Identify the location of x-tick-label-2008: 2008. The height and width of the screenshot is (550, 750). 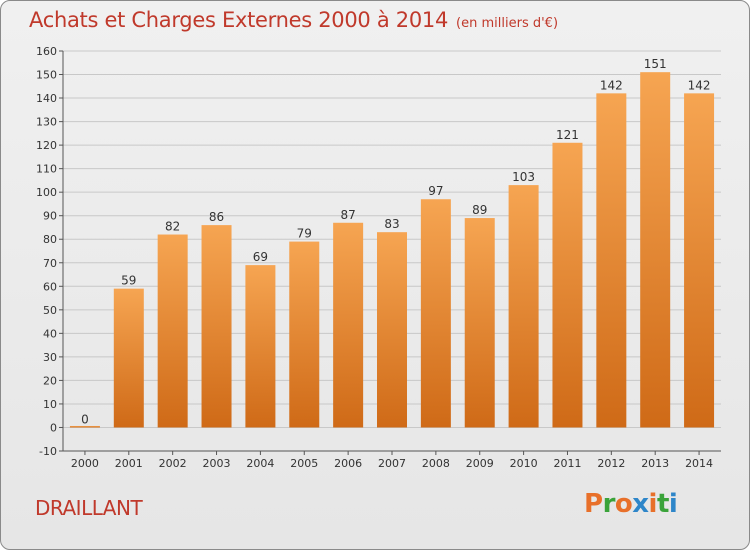
(436, 463).